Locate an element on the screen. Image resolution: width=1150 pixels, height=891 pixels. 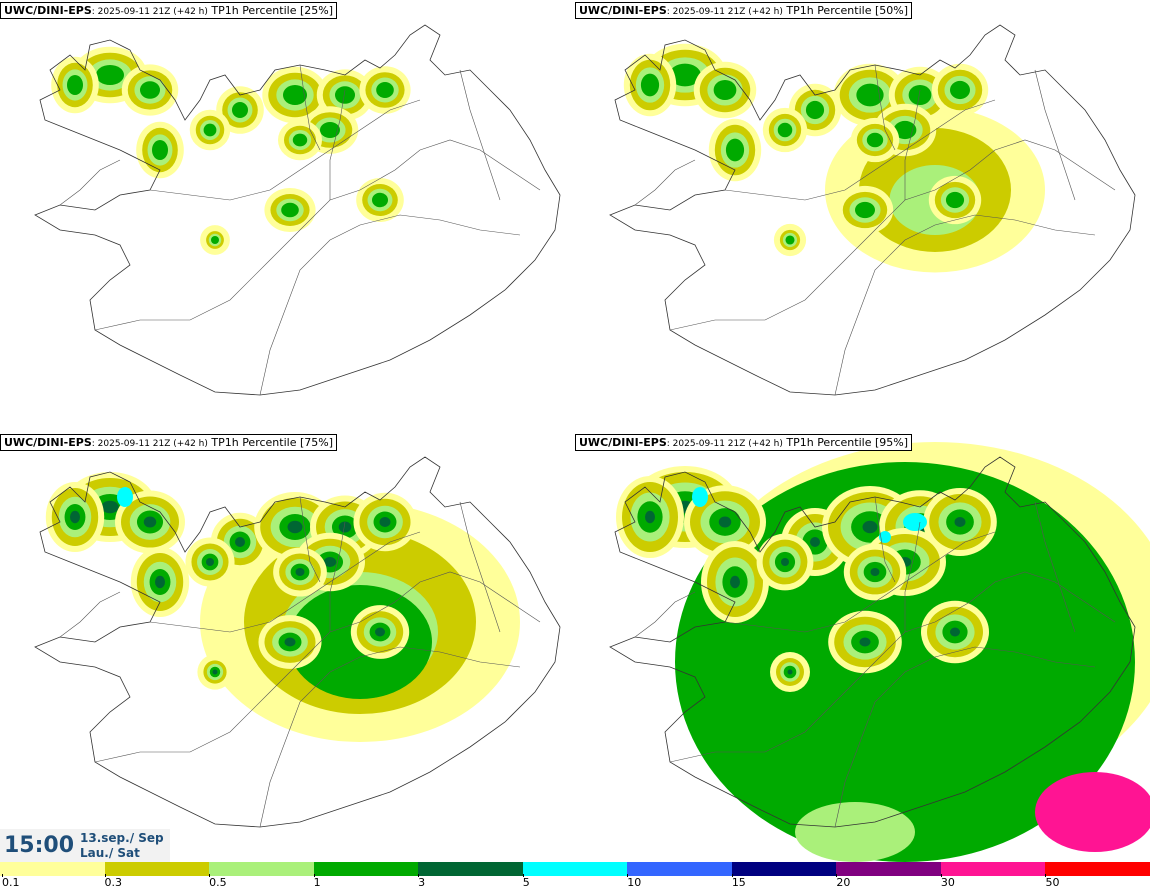
valid-weekday: Lau./ Sat is located at coordinates (110, 853).